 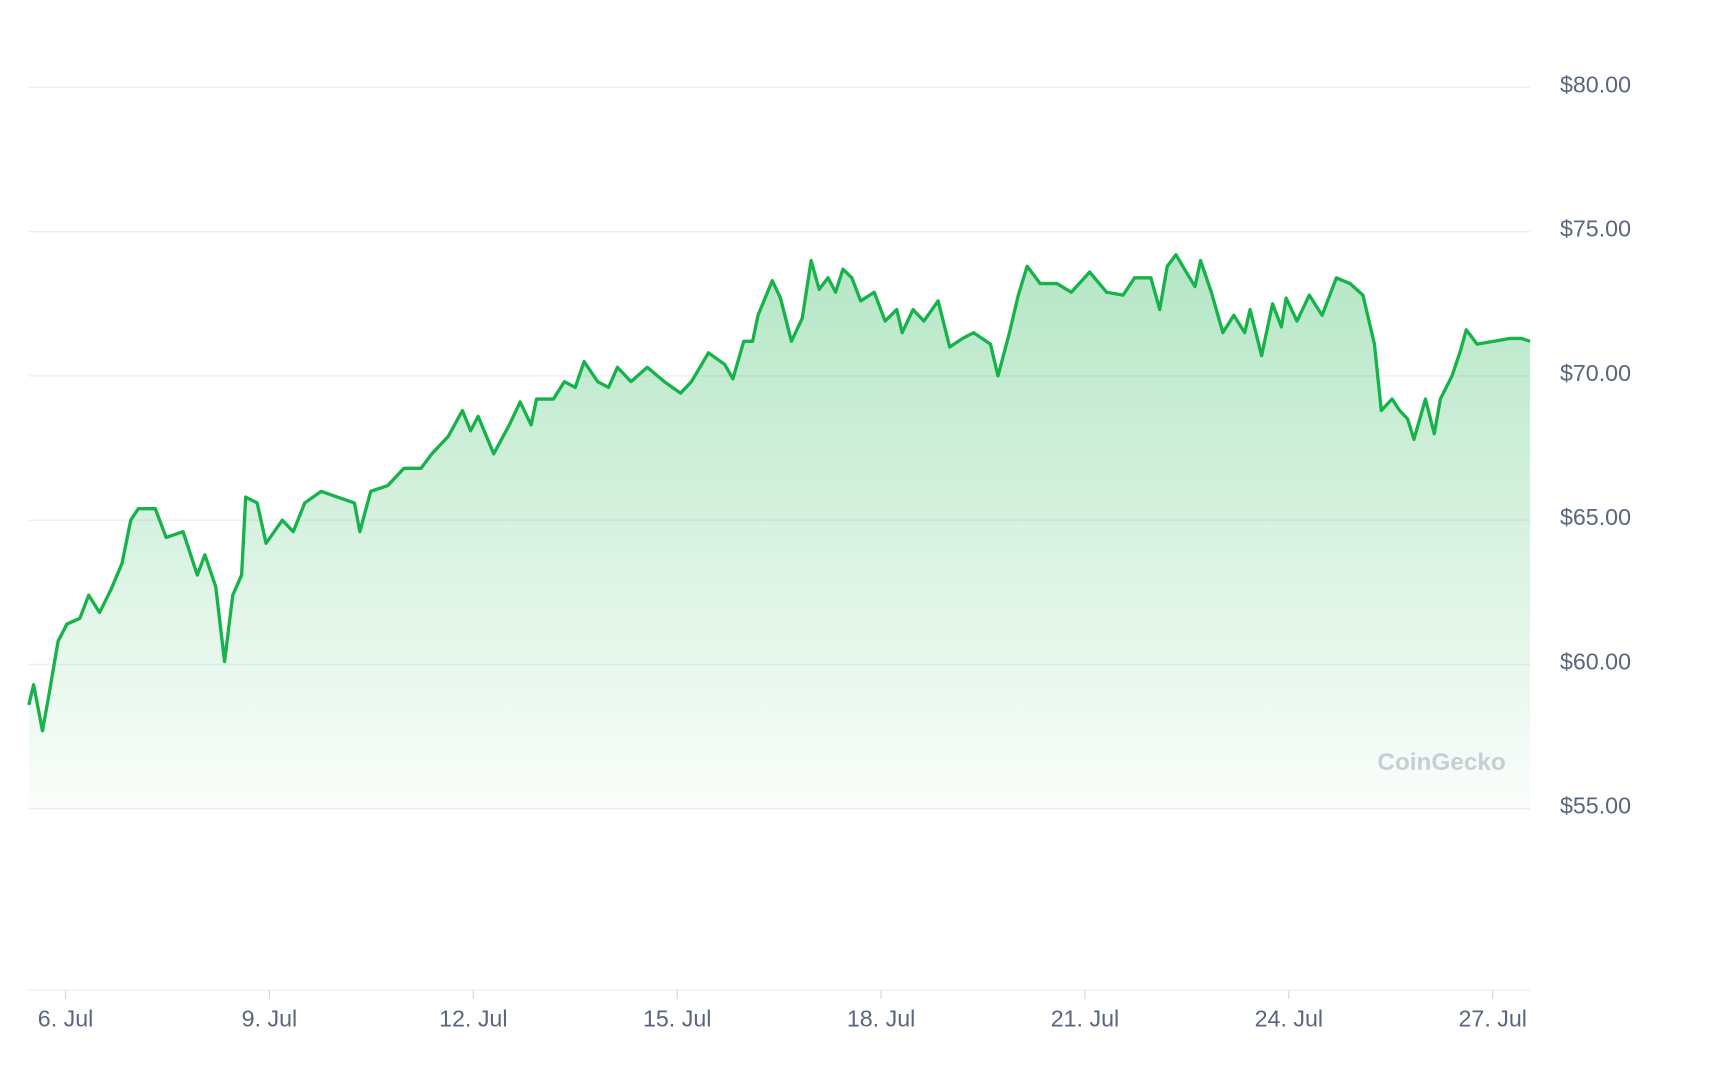 What do you see at coordinates (1493, 1019) in the screenshot?
I see `x-tick-label: 27. Jul` at bounding box center [1493, 1019].